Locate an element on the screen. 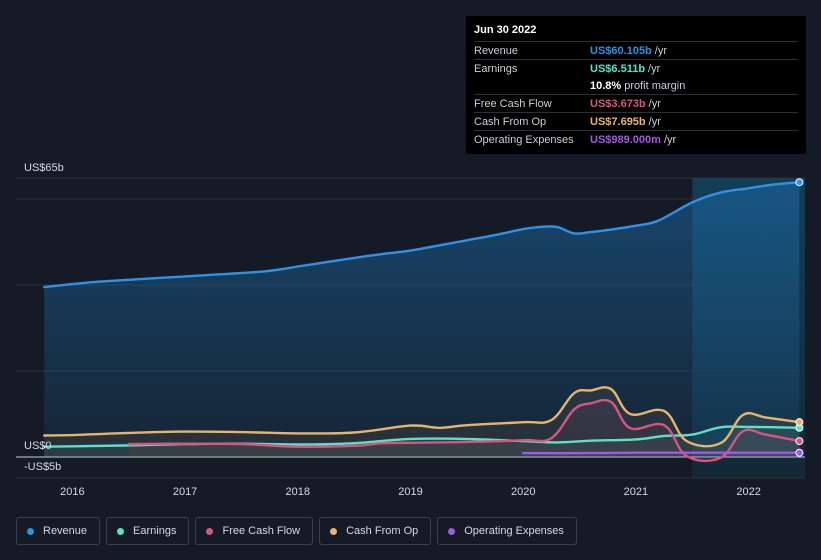 The image size is (821, 560). tooltip-value: US$6.511b is located at coordinates (618, 68).